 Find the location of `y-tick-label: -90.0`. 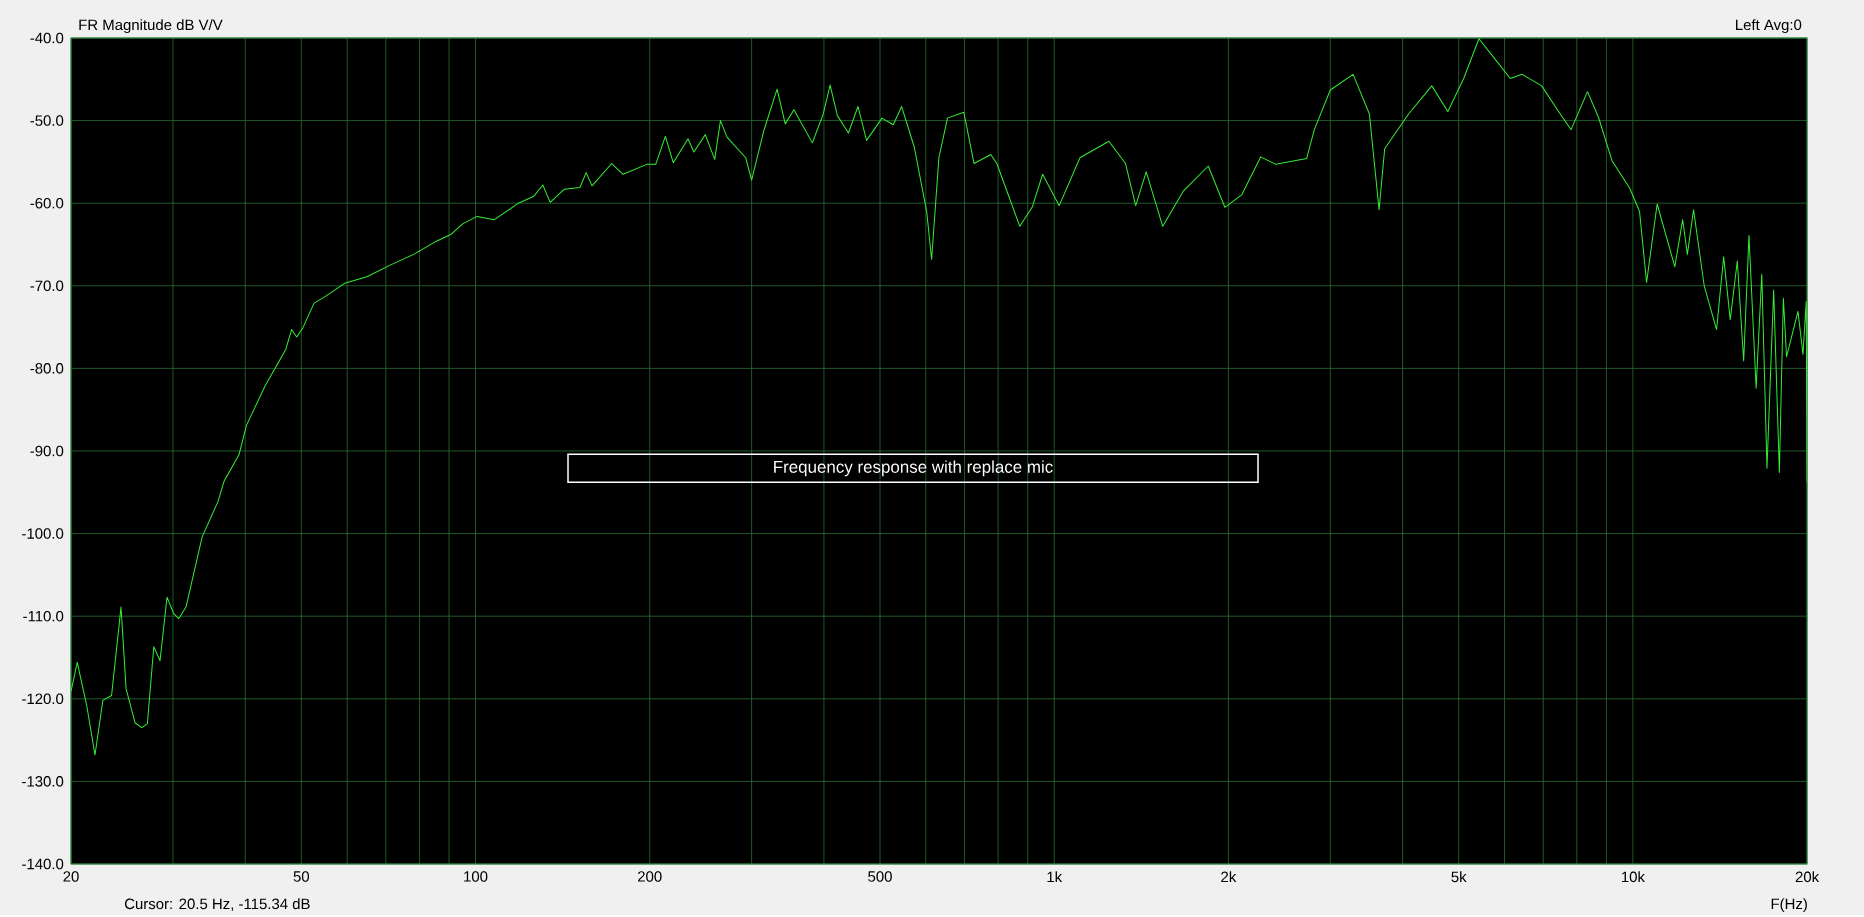

y-tick-label: -90.0 is located at coordinates (47, 451).